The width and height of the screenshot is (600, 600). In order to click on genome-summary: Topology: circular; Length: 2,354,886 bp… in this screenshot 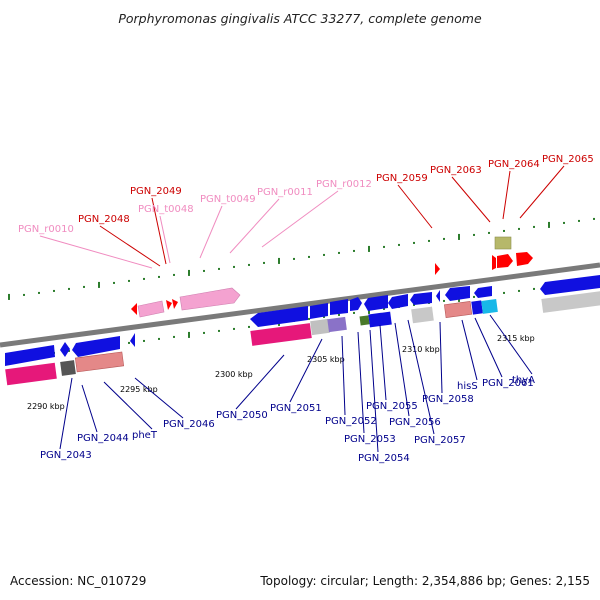, I will do `click(424, 581)`.